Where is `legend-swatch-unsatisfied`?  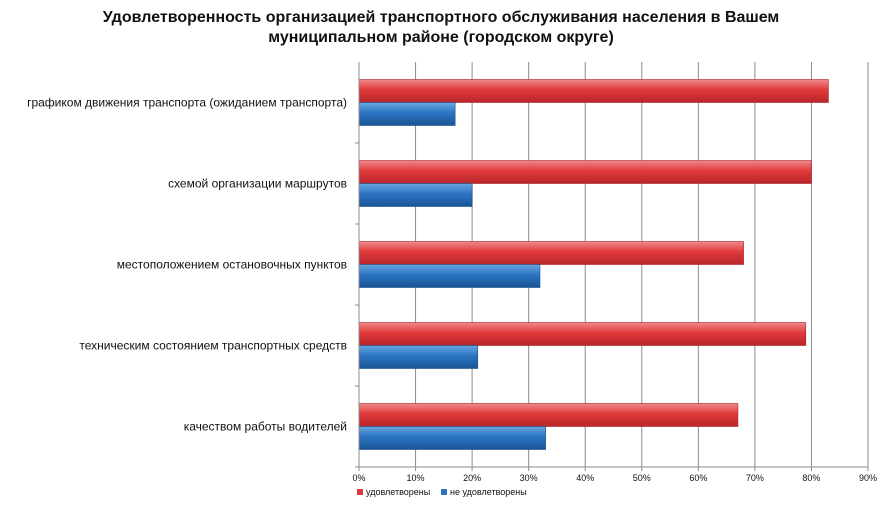
legend-swatch-unsatisfied is located at coordinates (444, 492).